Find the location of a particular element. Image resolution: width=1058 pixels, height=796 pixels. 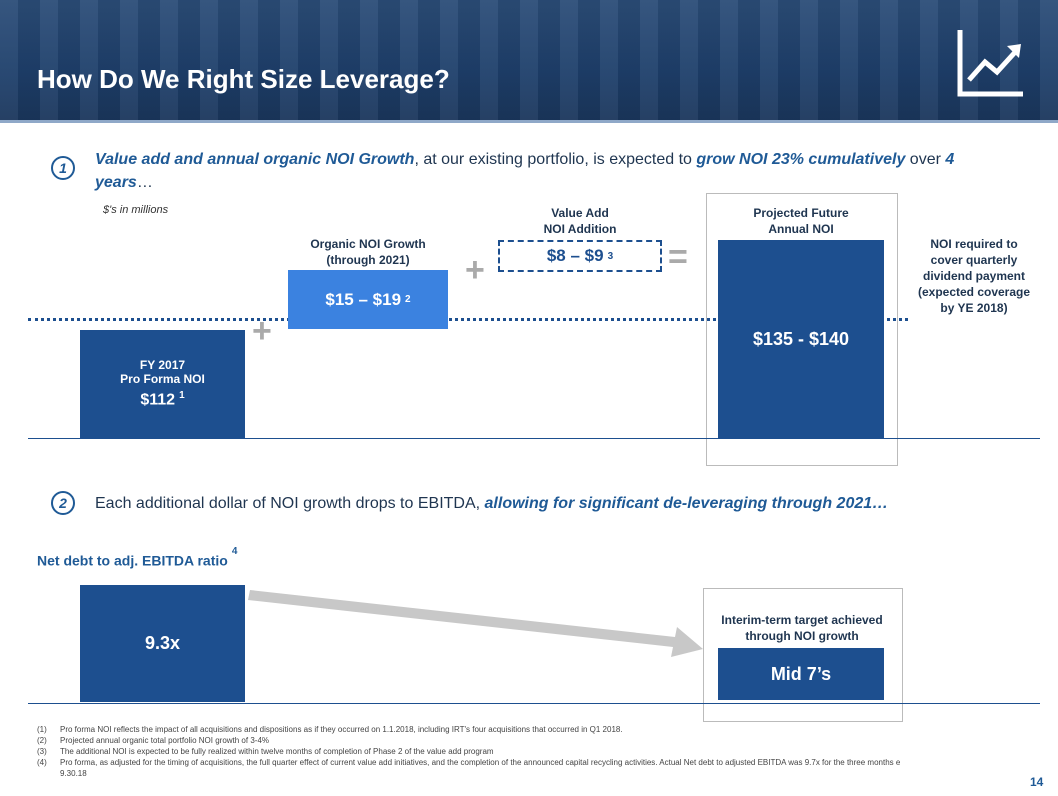

target-ratio-box: Mid 7’s is located at coordinates (801, 674).